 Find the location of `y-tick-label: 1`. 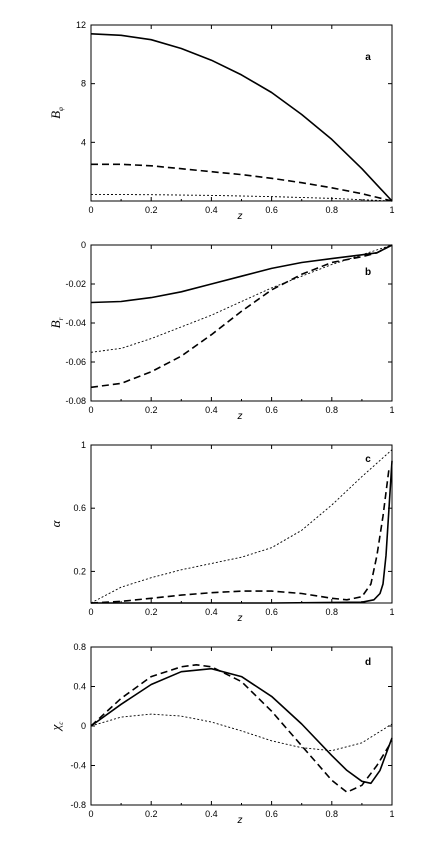

y-tick-label: 1 is located at coordinates (83, 445).